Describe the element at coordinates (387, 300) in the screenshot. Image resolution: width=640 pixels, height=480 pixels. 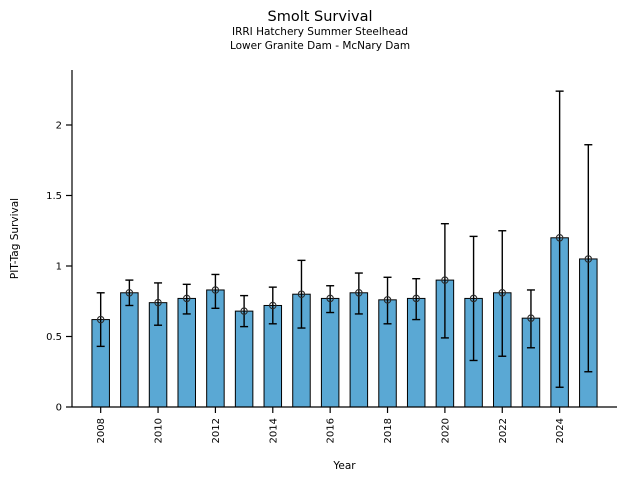
I see `marker-2018` at that location.